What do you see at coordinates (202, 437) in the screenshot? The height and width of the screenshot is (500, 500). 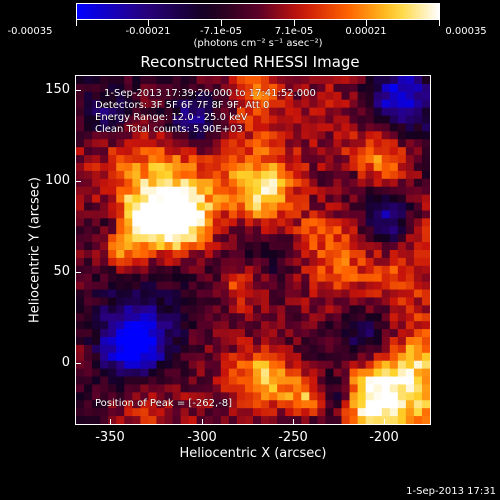 I see `x-tick-label: -300` at bounding box center [202, 437].